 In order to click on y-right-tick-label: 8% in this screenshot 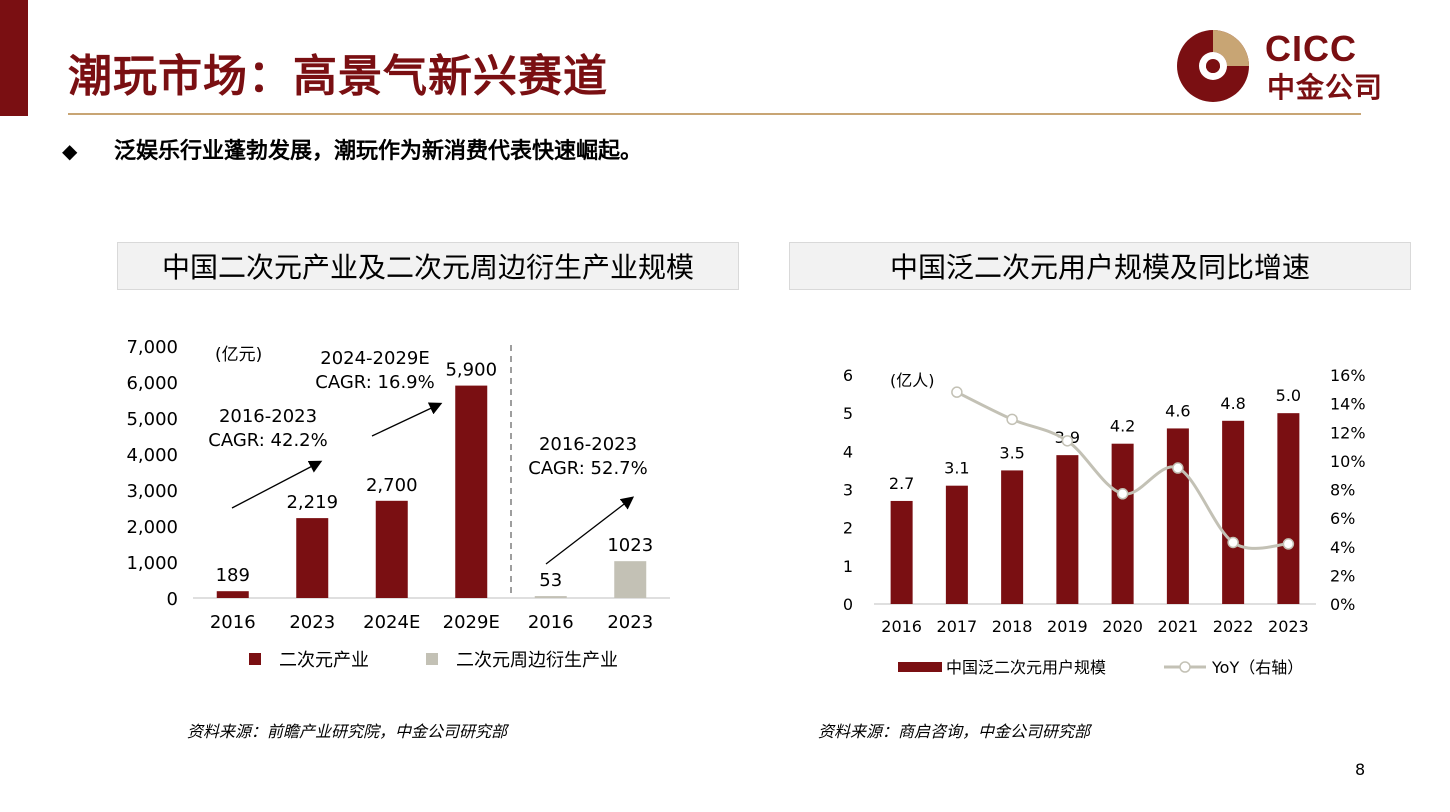, I will do `click(1342, 490)`.